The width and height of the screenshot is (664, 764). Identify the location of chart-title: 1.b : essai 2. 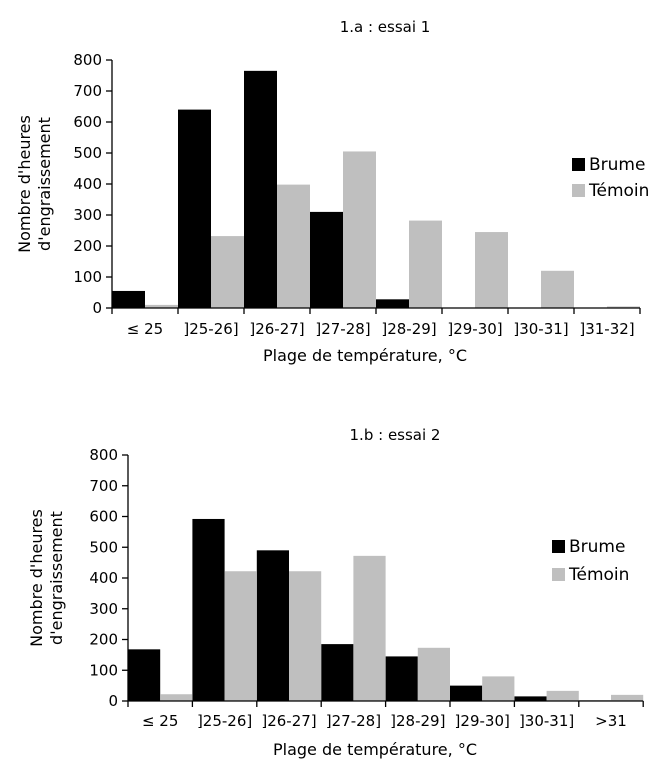
(395, 435).